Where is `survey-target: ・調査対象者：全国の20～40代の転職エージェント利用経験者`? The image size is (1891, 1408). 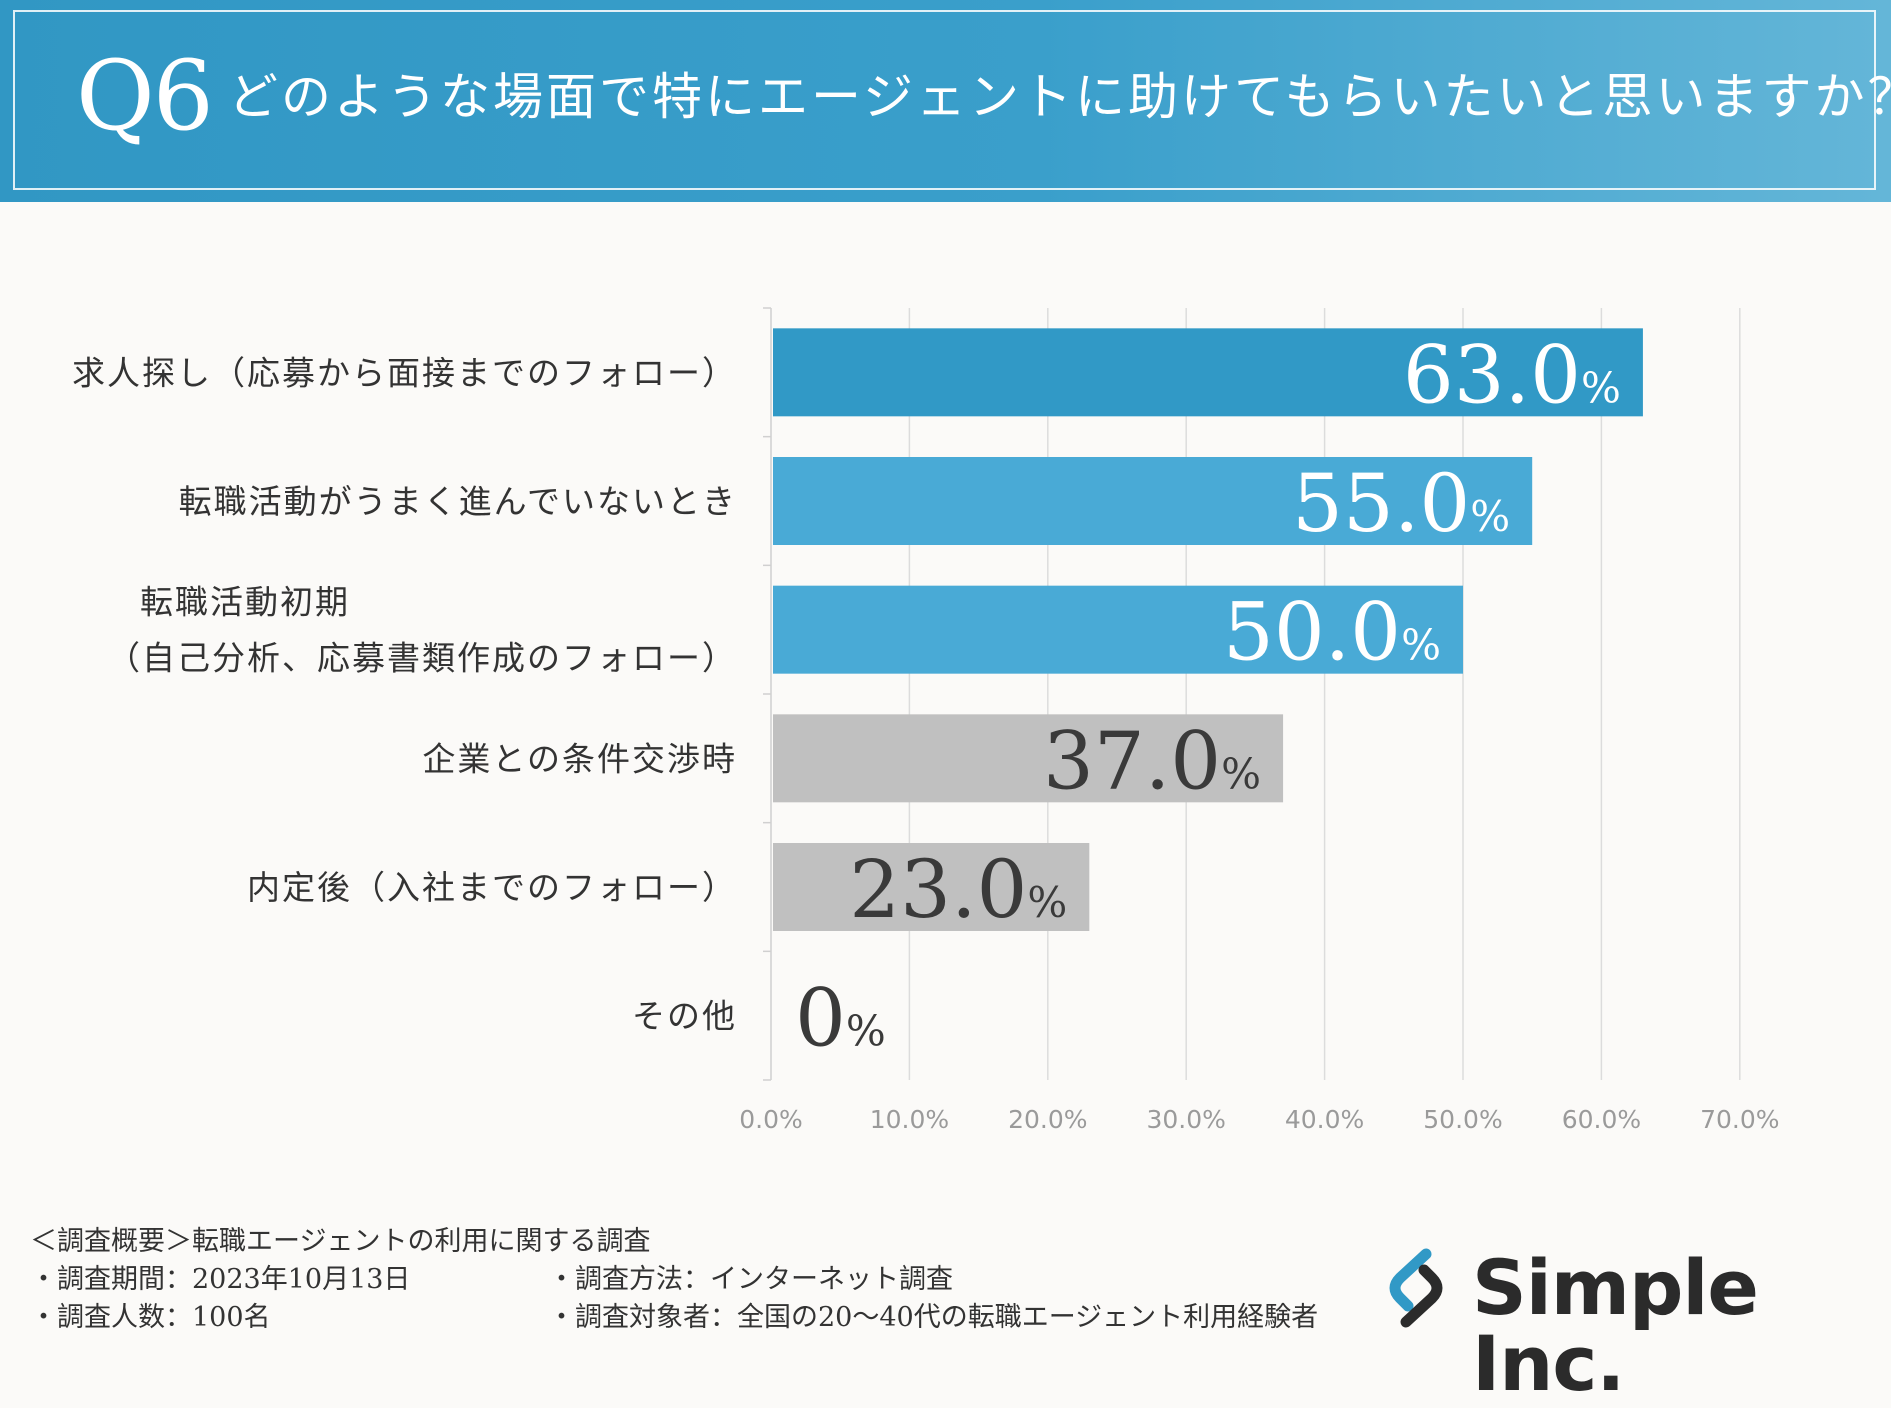
survey-target: ・調査対象者：全国の20～40代の転職エージェント利用経験者 is located at coordinates (933, 1317).